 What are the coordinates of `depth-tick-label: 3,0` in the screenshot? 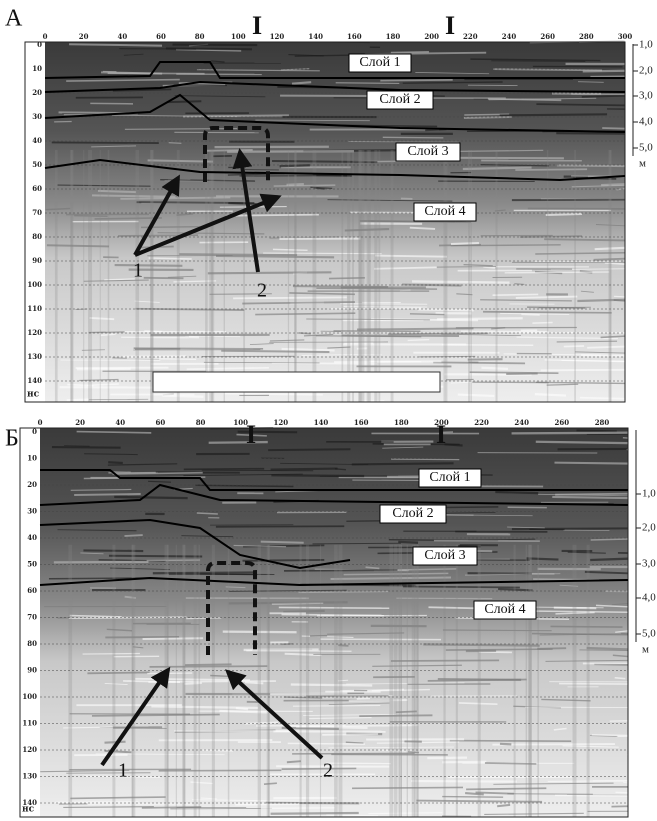 It's located at (646, 96).